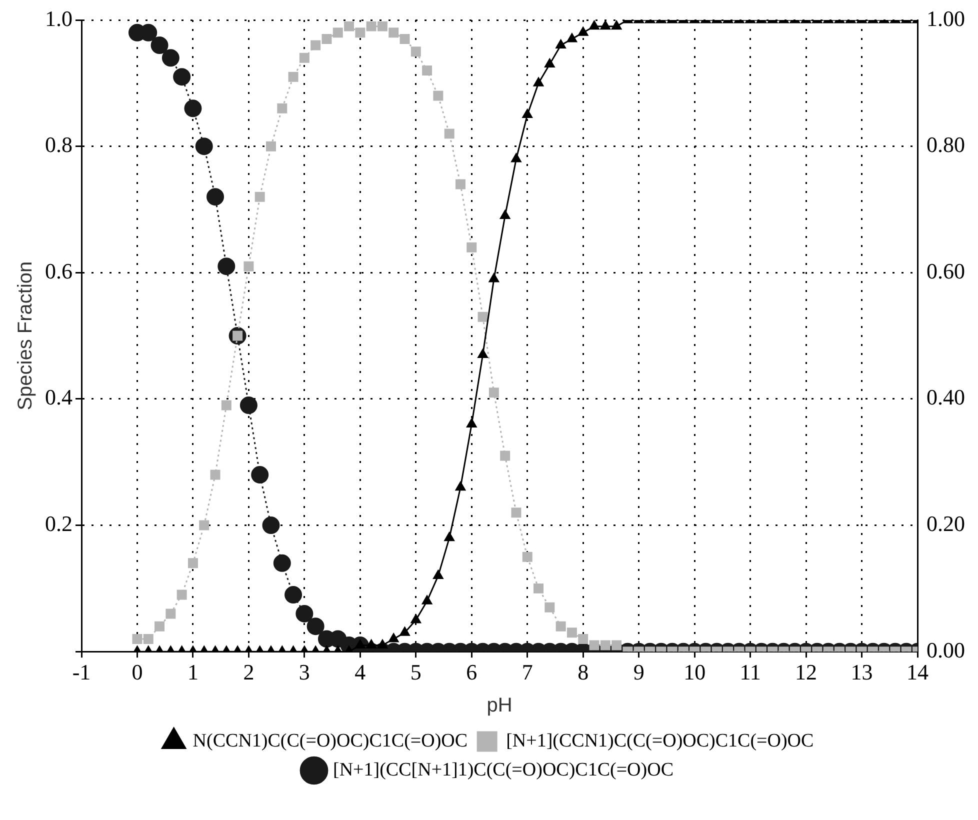 The width and height of the screenshot is (978, 820). Describe the element at coordinates (660, 741) in the screenshot. I see `legend-label: [N+1](CCN1)C(C(=O)OC)C1C(=O)OC` at that location.